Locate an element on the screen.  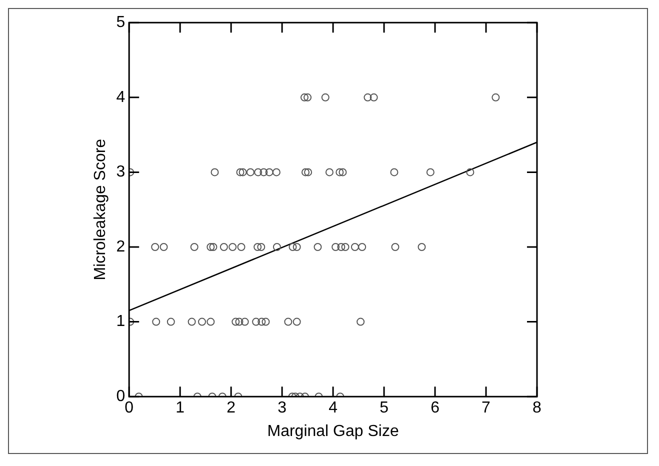
x-tick-label: 1 is located at coordinates (180, 408).